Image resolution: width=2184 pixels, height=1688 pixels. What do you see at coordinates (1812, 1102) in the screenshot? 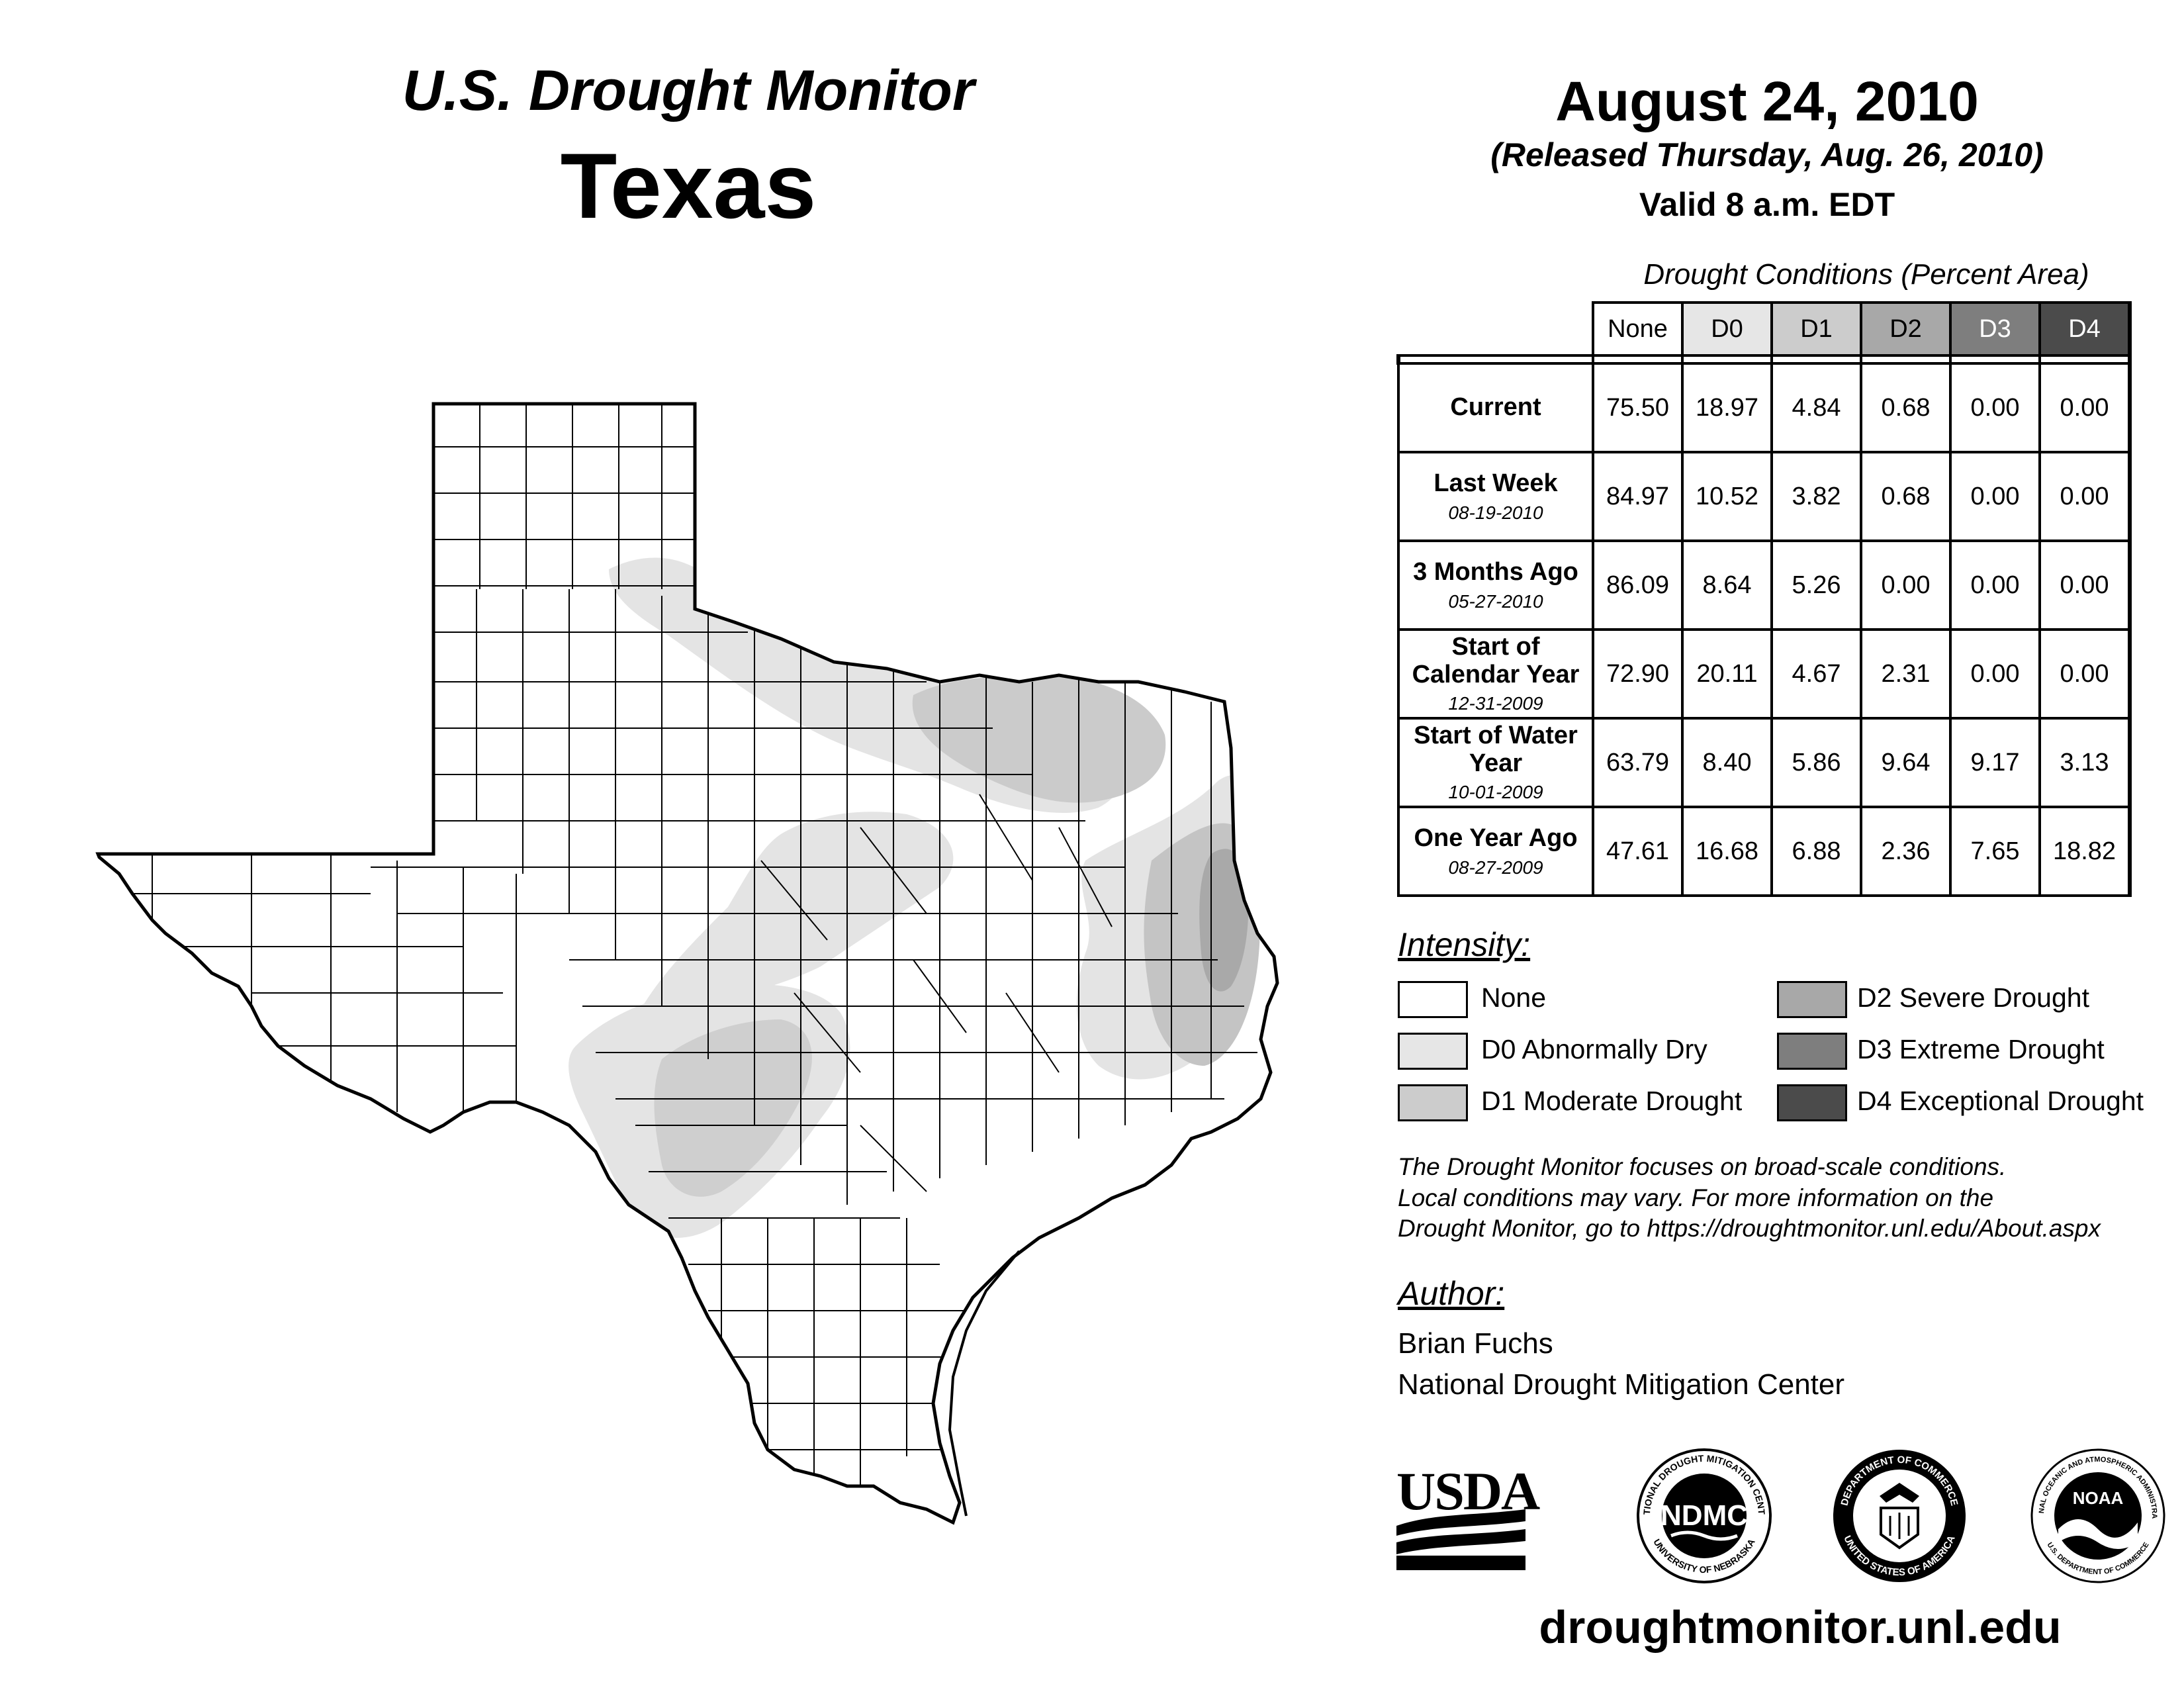
I see `legend-swatch-d4` at bounding box center [1812, 1102].